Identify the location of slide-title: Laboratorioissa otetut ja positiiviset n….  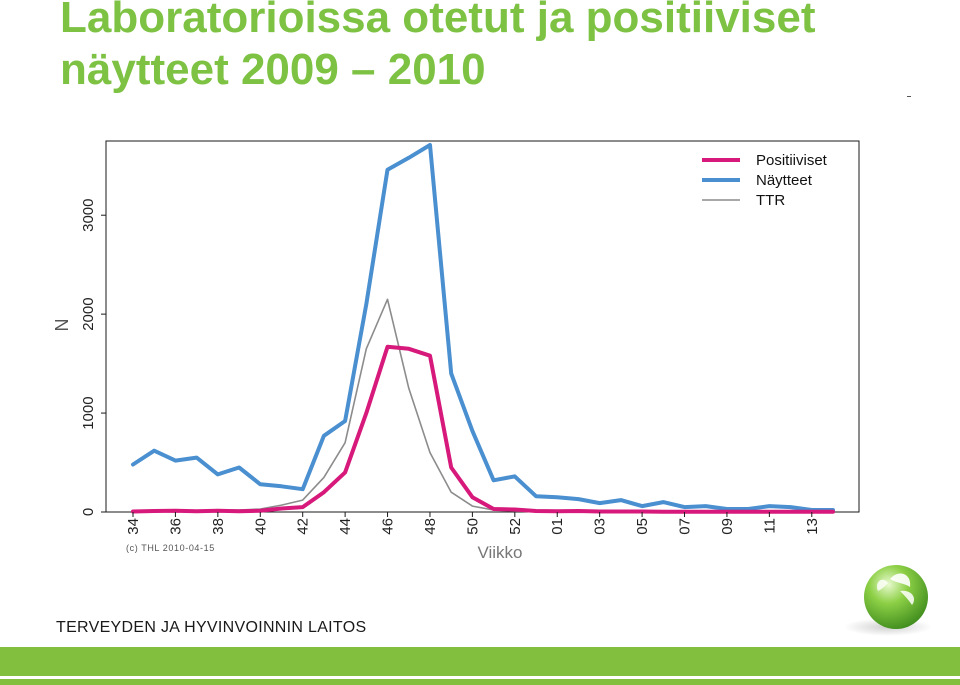
(437, 48).